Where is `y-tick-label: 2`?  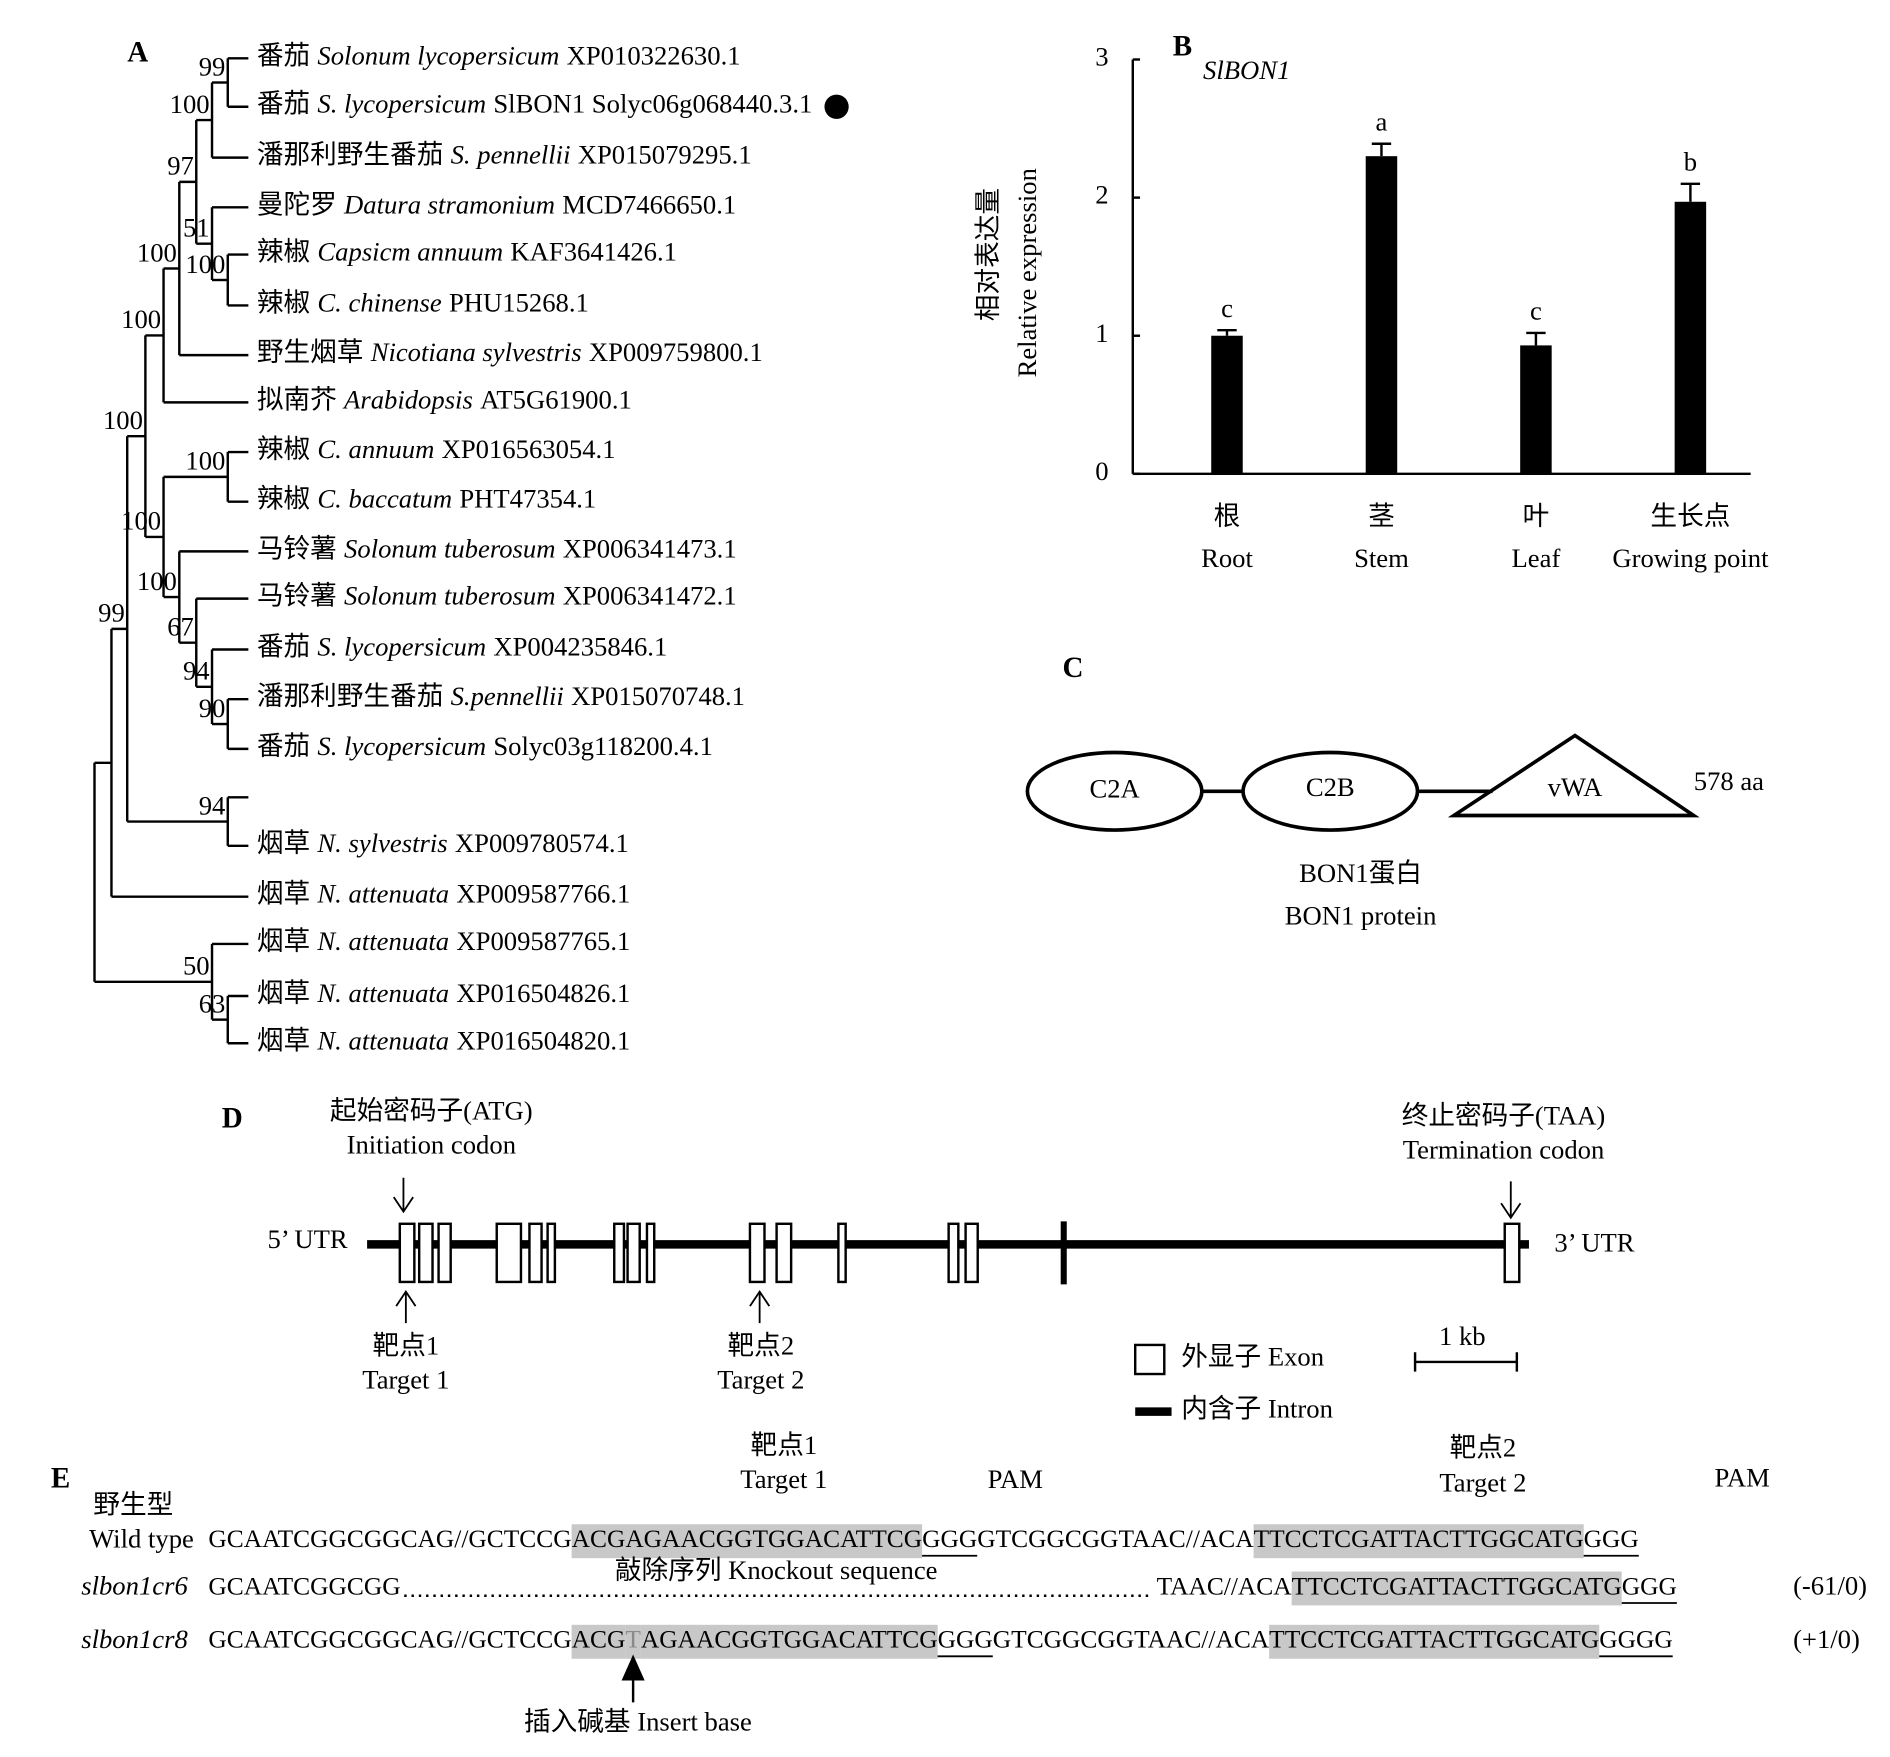
y-tick-label: 2 is located at coordinates (1101, 195).